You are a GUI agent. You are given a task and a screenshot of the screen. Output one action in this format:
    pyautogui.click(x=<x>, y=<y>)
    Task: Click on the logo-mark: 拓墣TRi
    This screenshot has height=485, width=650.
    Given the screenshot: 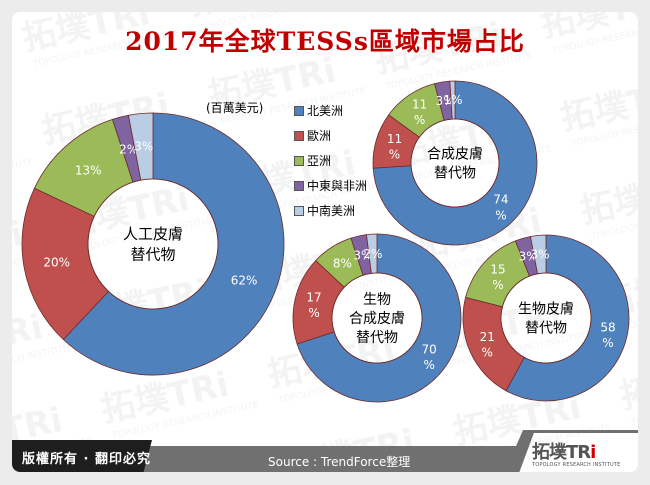 What is the action you would take?
    pyautogui.click(x=582, y=451)
    